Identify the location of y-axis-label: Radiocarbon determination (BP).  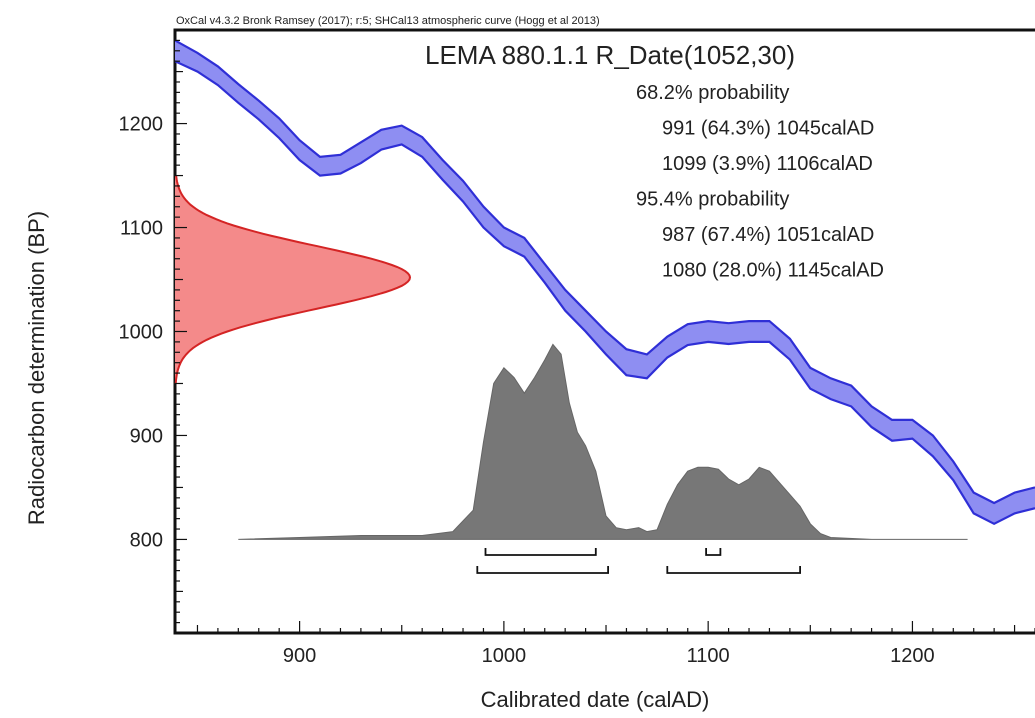
(36, 368).